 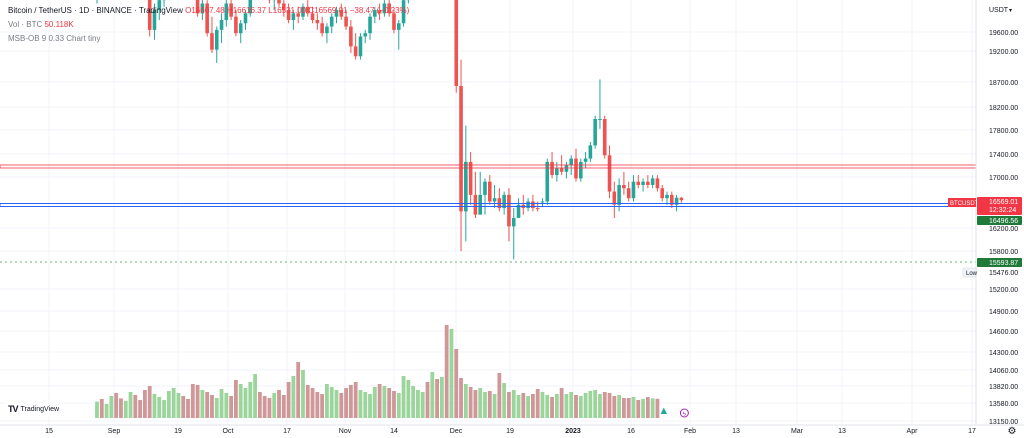 I want to click on time-tick-label: Dec, so click(x=456, y=431).